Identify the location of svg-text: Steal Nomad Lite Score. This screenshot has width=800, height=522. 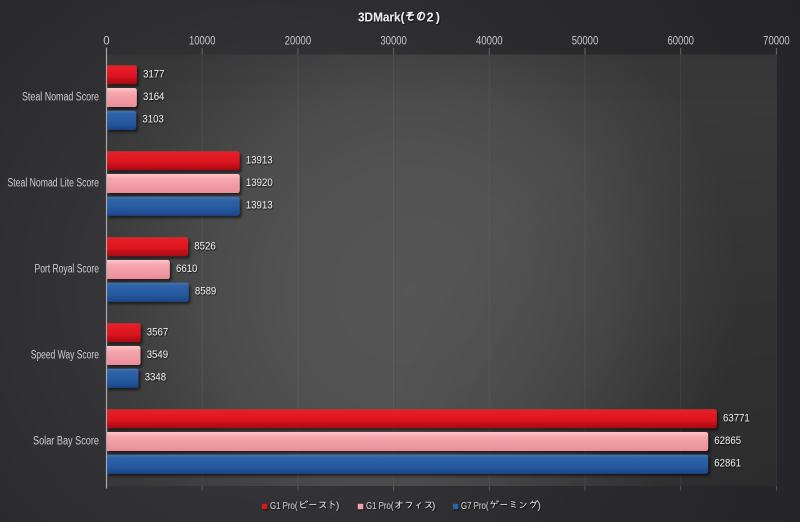
(54, 183).